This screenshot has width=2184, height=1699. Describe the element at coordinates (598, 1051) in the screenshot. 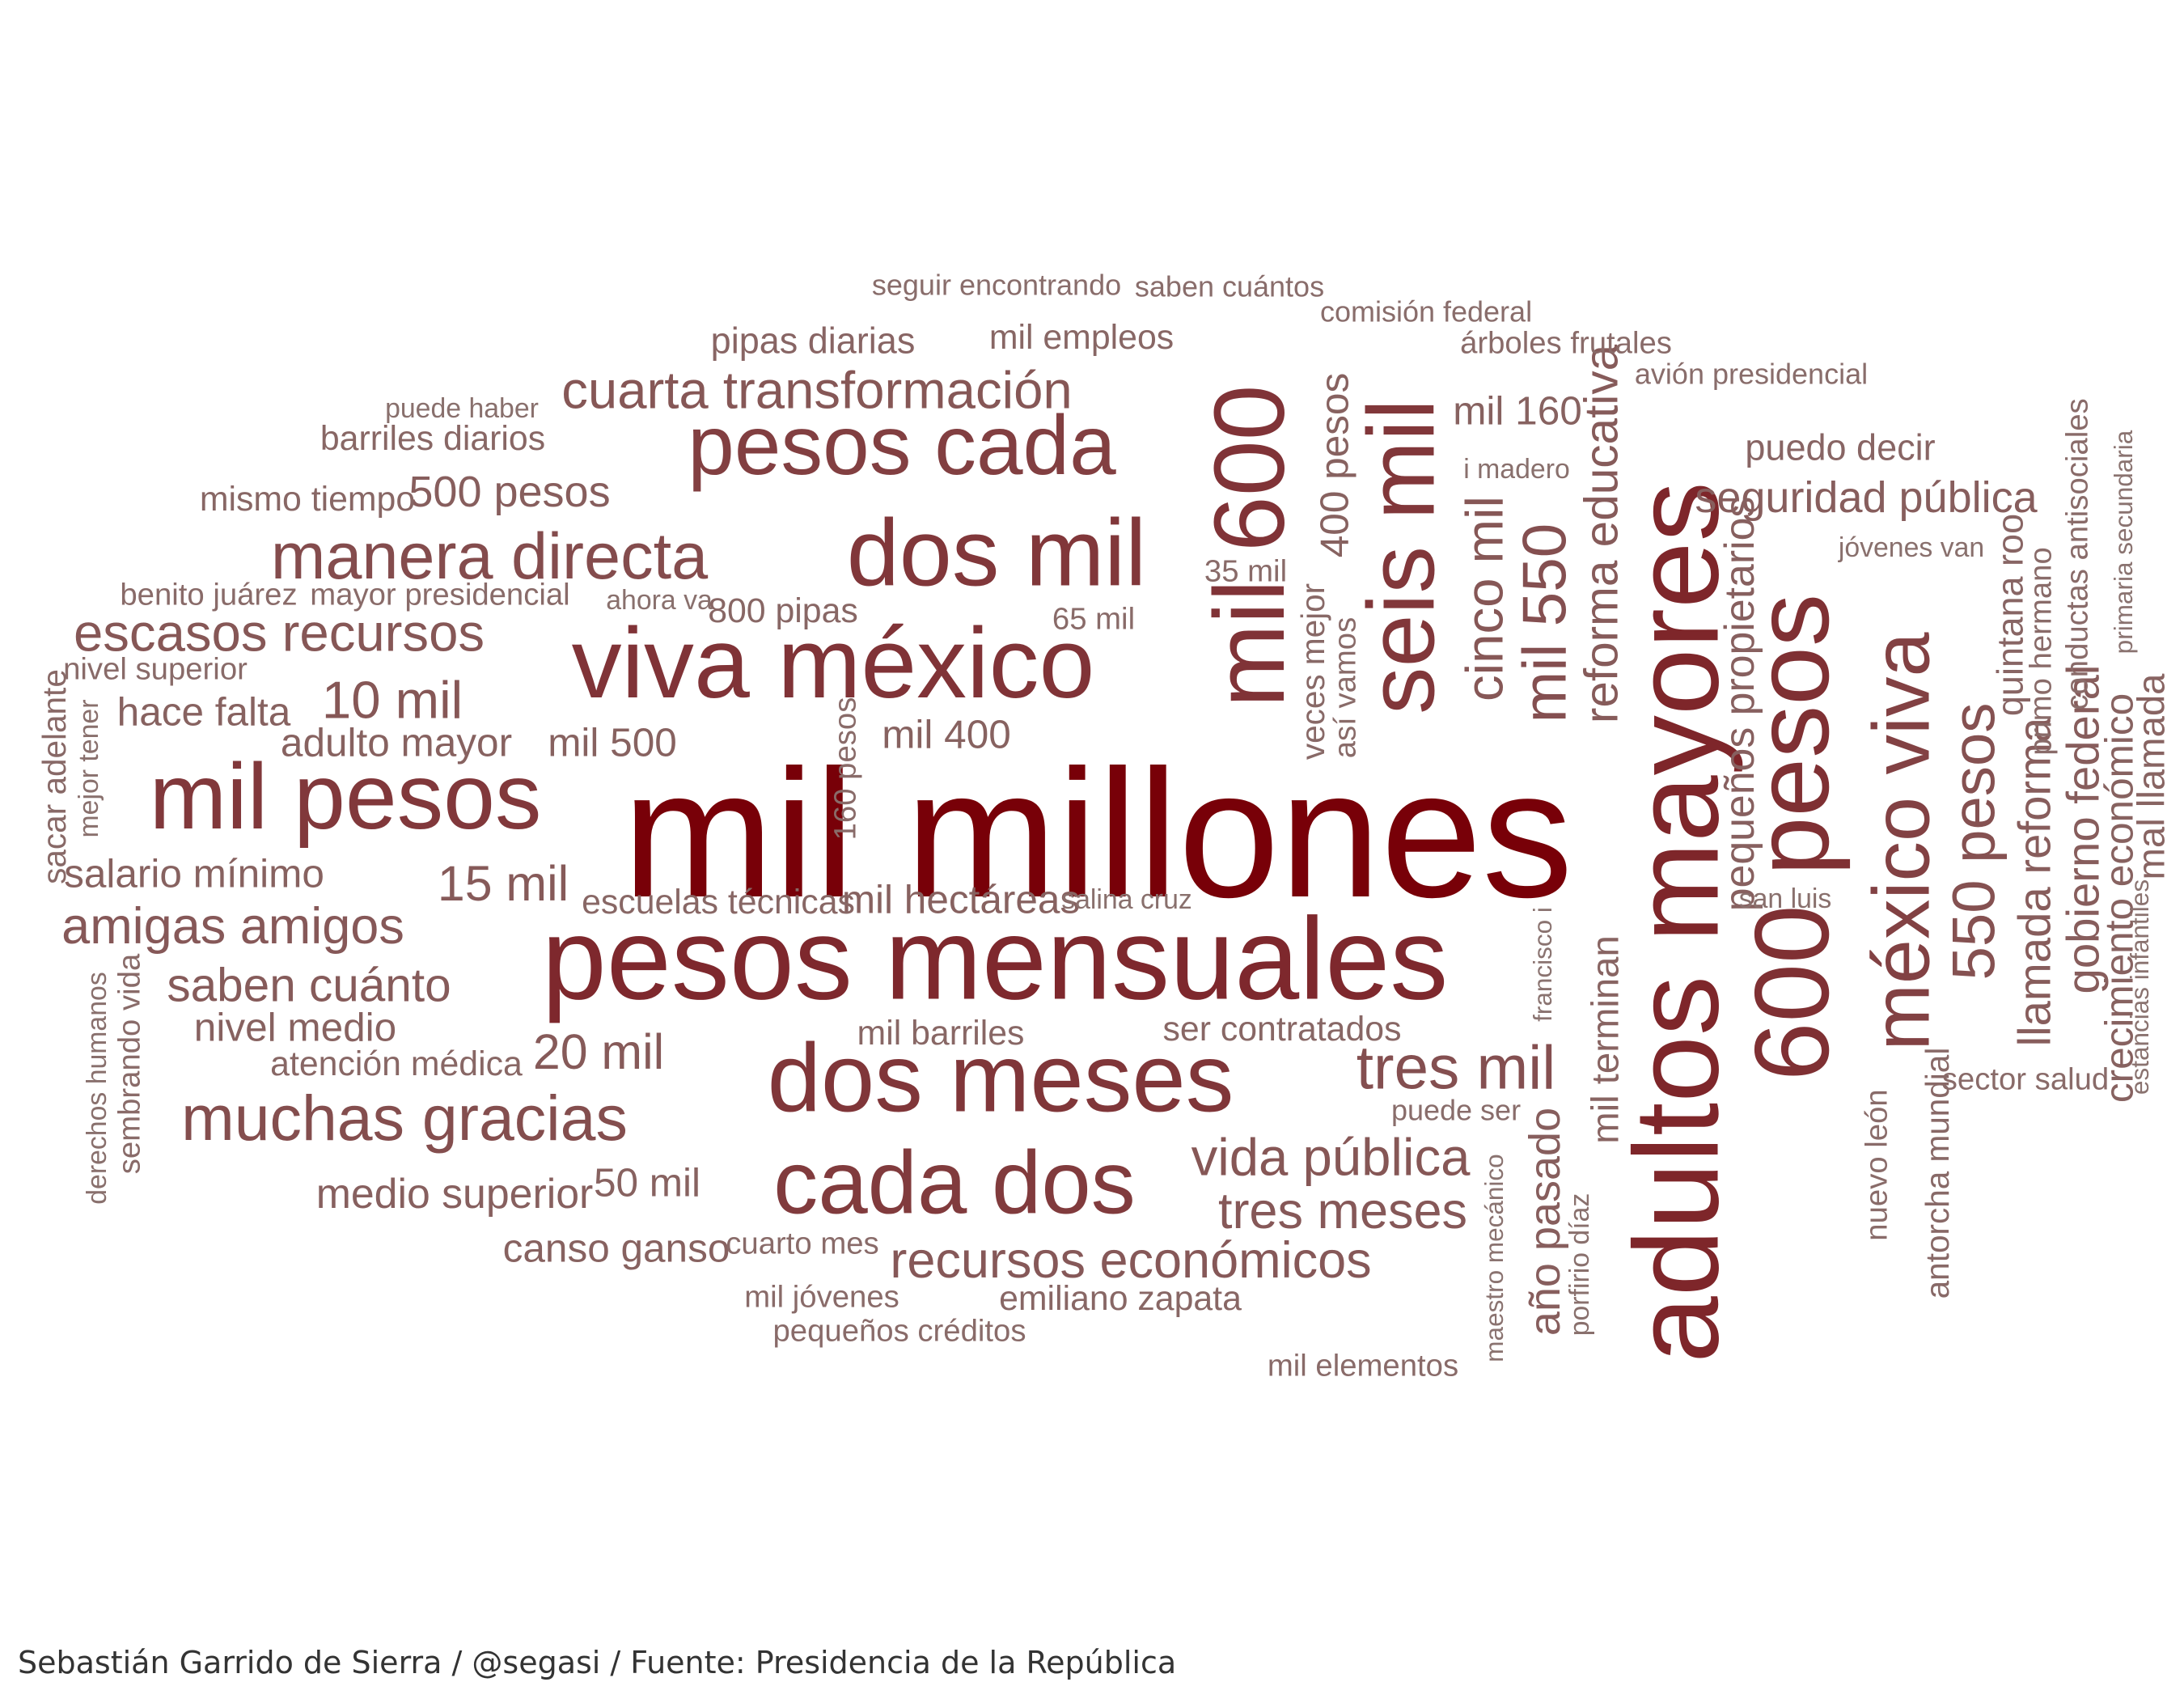

I see `word-20-mil: 20 mil` at that location.